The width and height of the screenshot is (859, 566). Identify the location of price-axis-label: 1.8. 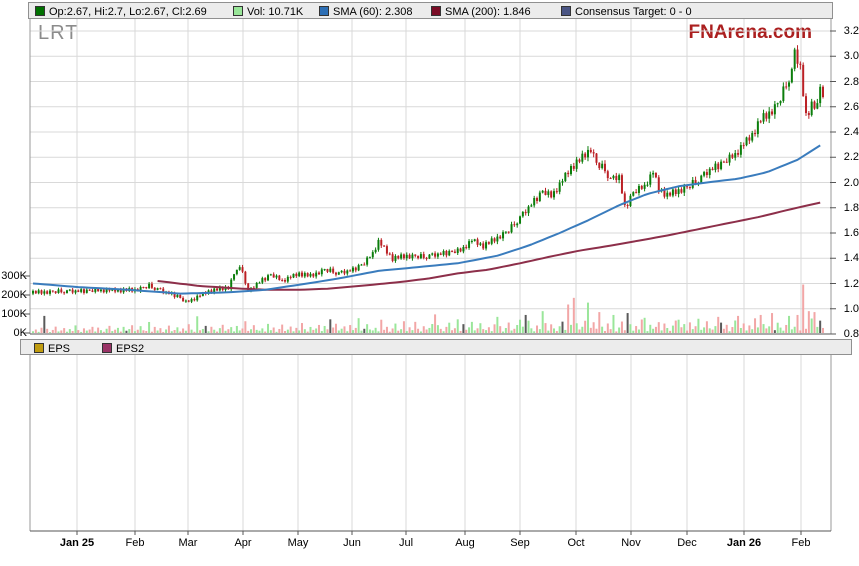
(851, 207).